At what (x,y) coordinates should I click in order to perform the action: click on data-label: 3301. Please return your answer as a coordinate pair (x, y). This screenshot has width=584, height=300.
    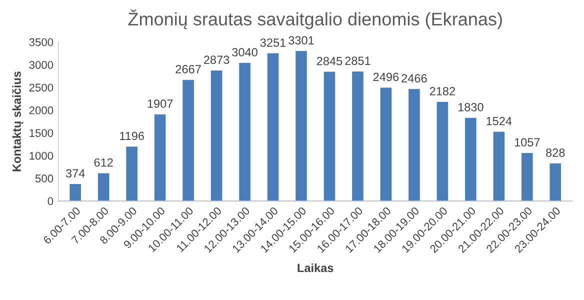
    Looking at the image, I should click on (301, 40).